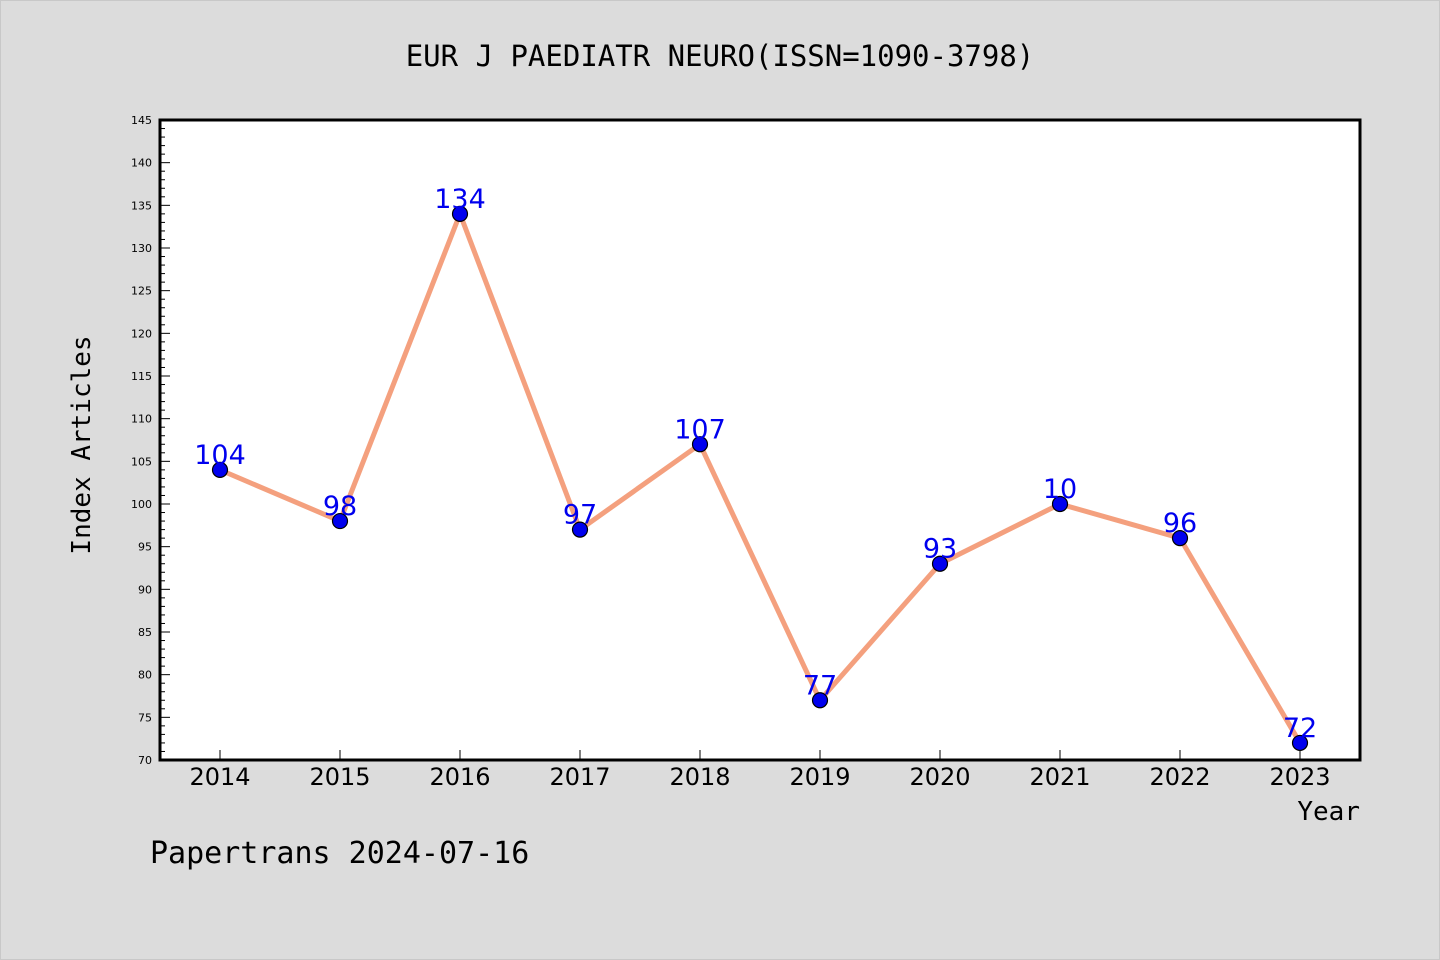  Describe the element at coordinates (141, 419) in the screenshot. I see `y-tick-label: 110` at that location.